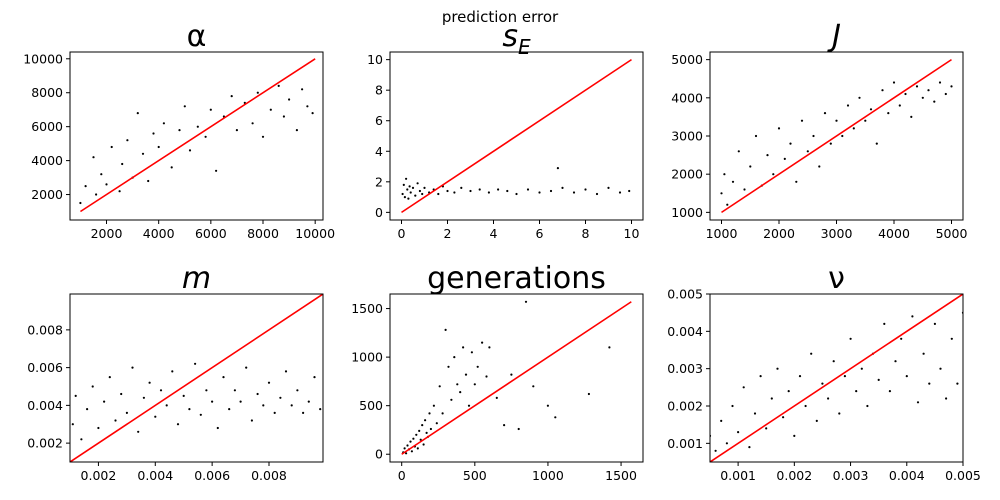 The width and height of the screenshot is (1000, 500). Describe the element at coordinates (685, 368) in the screenshot. I see `y-tick-label: 0.003` at that location.